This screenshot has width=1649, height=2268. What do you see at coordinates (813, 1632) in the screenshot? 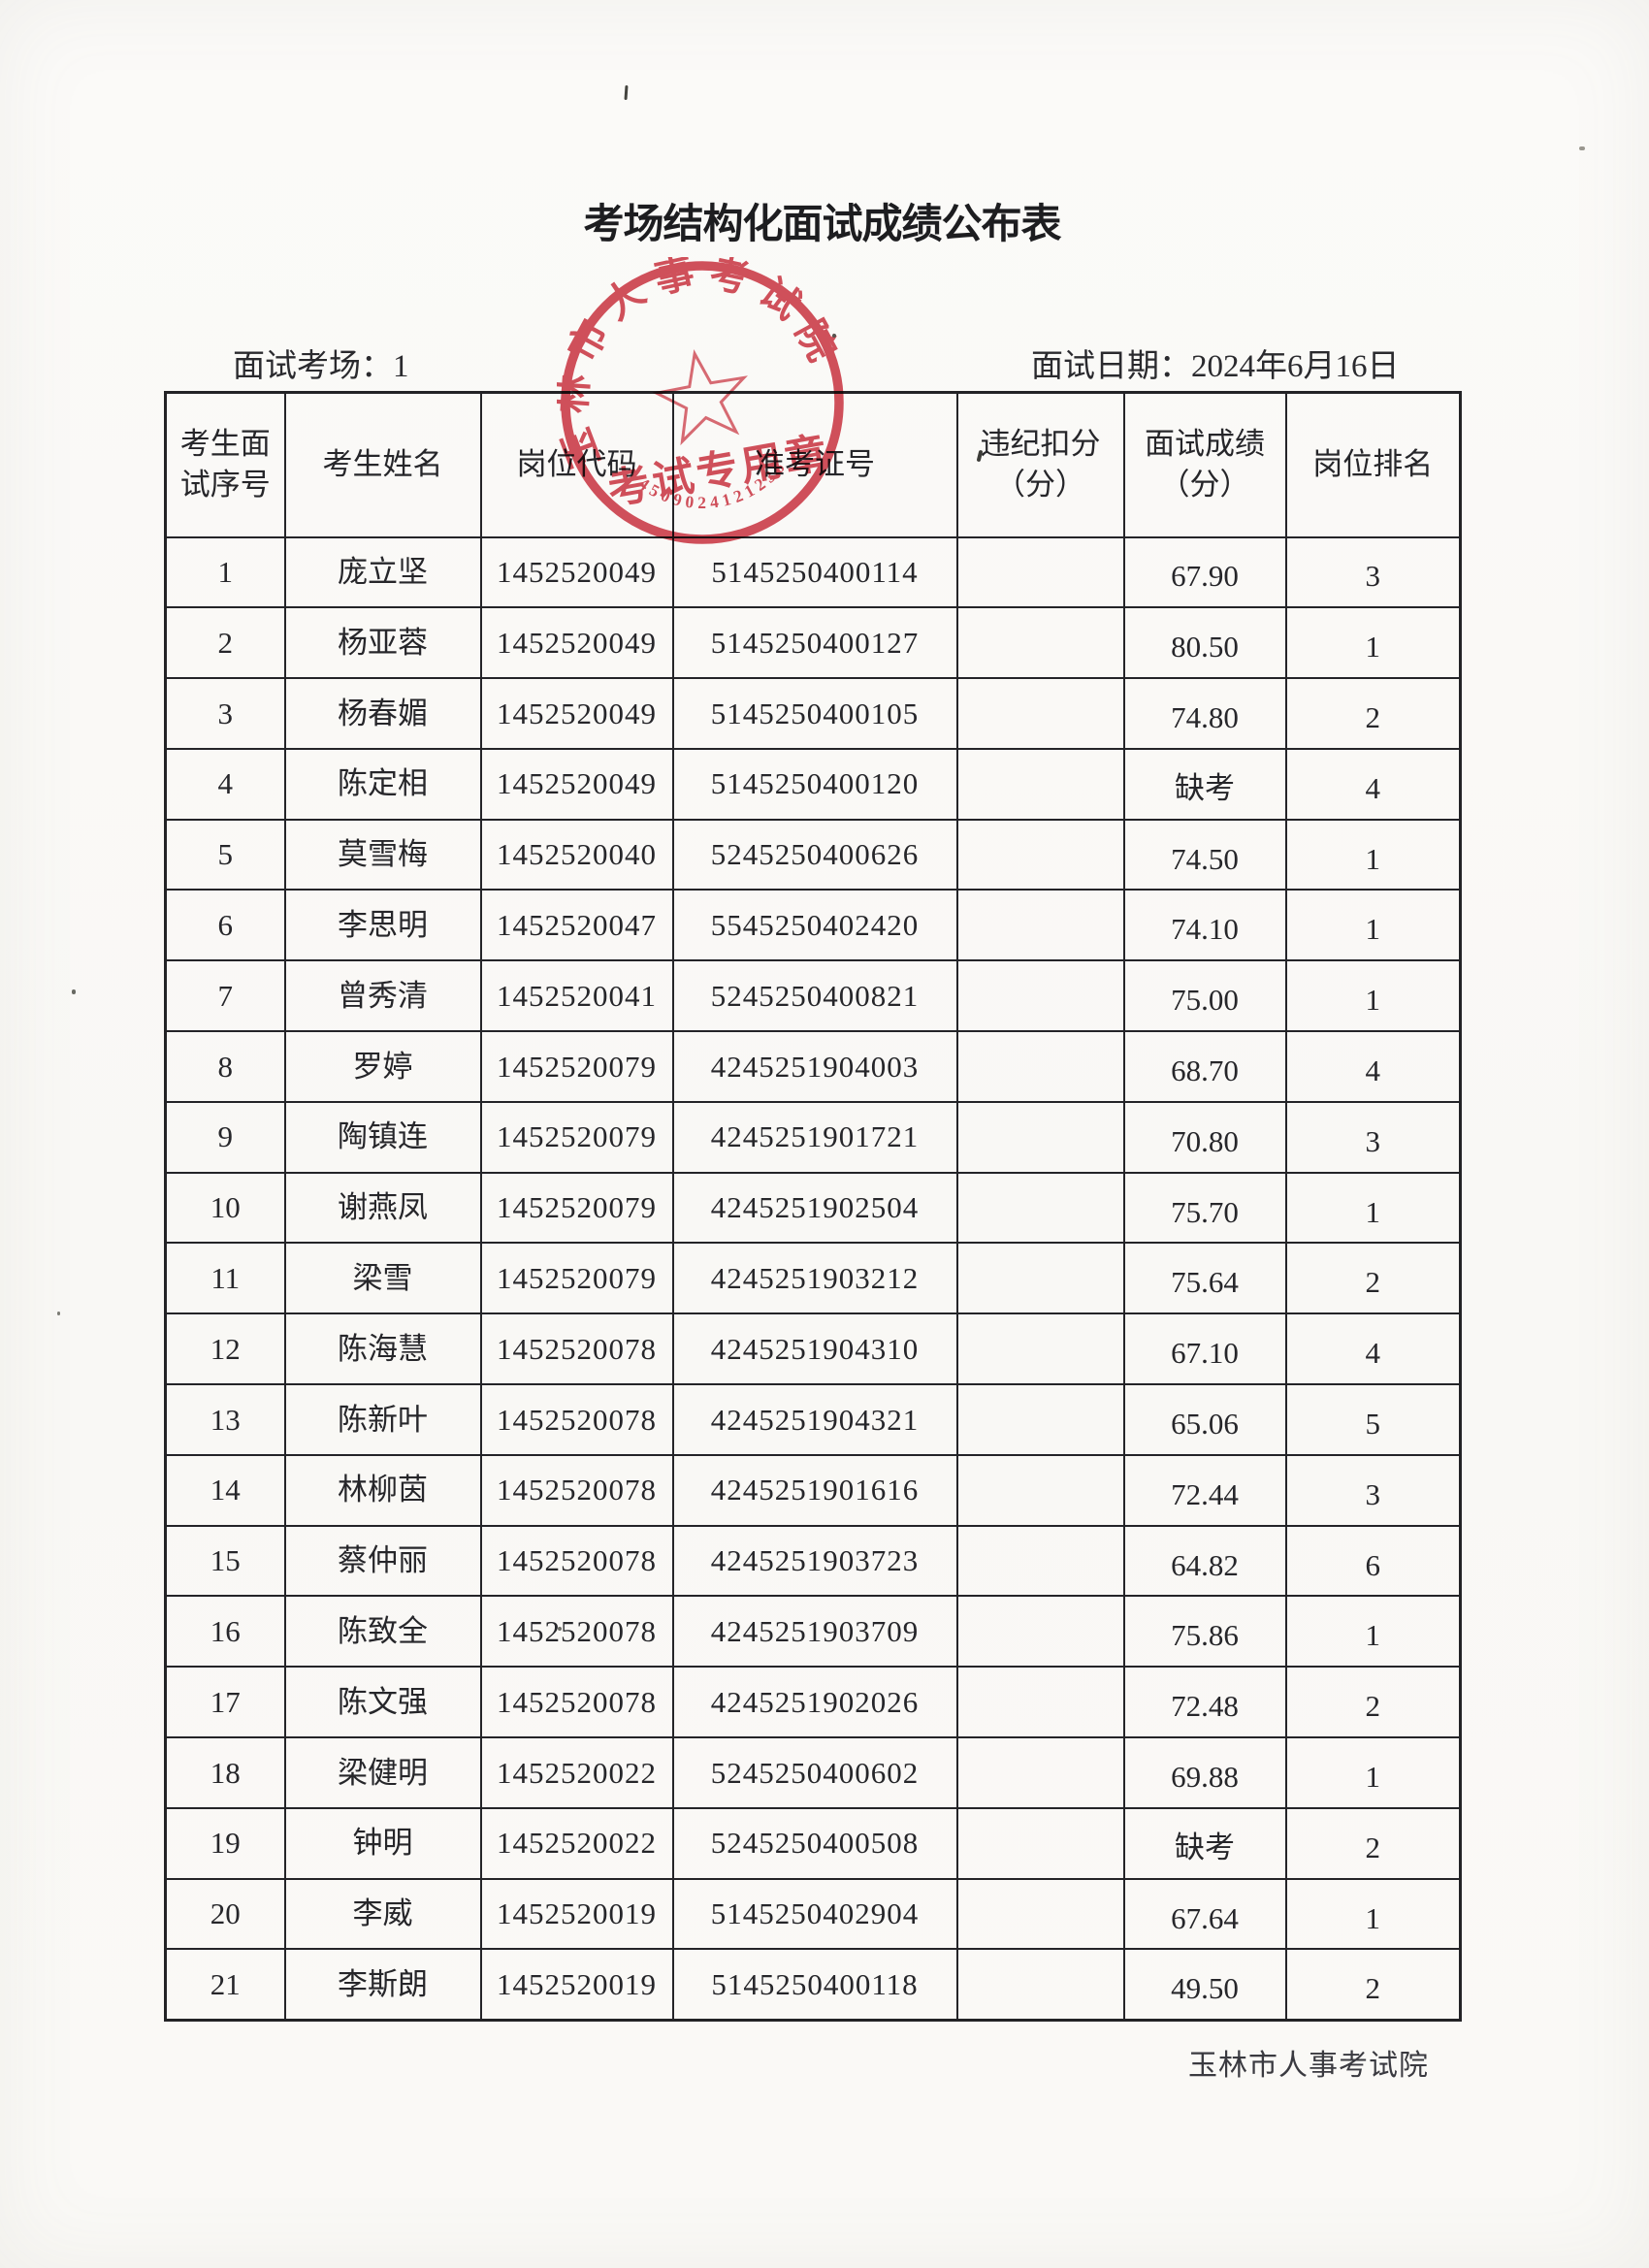
I see `table-row: 16 陈致全 1452520078 4245251903709 75.86 1` at bounding box center [813, 1632].